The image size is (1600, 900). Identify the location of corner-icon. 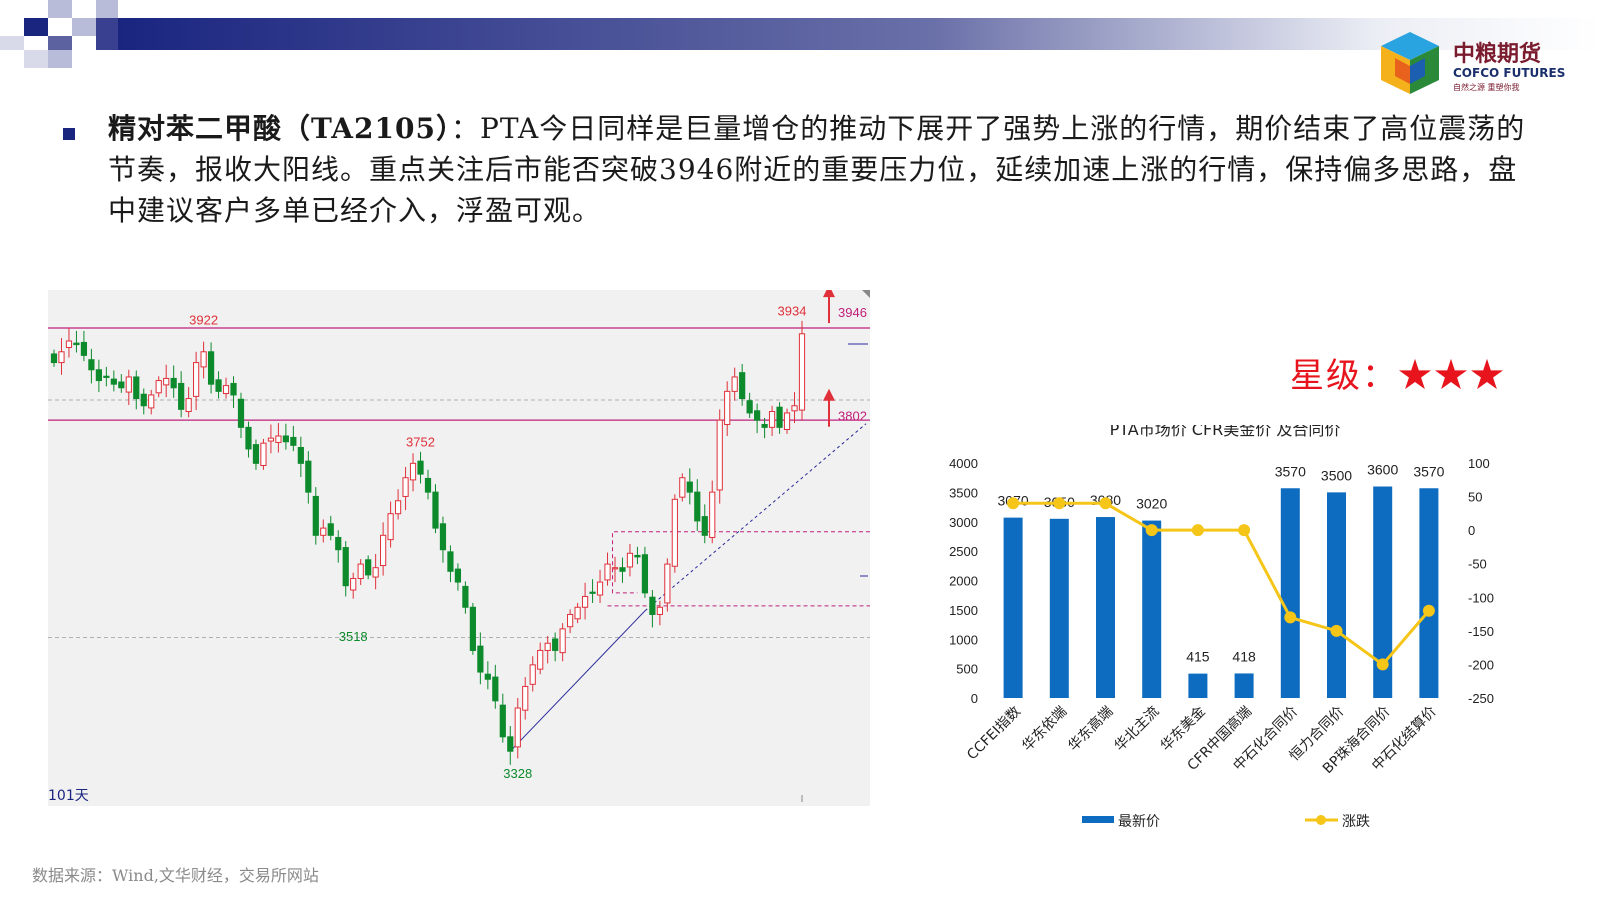
(866, 294).